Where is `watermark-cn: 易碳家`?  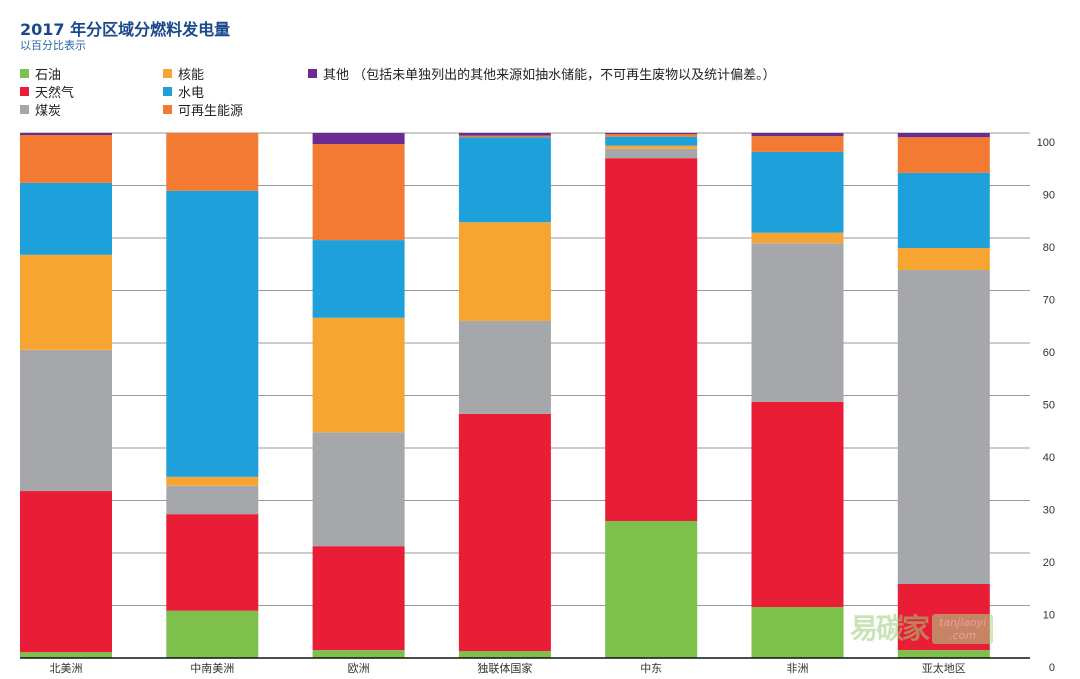 watermark-cn: 易碳家 is located at coordinates (890, 628).